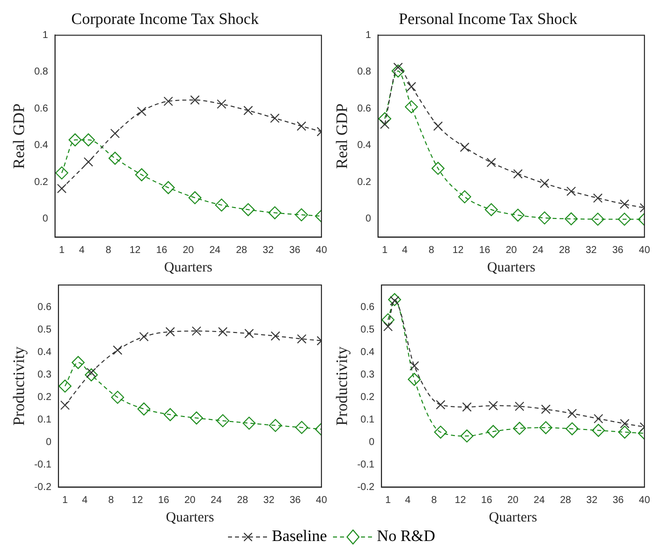 The height and width of the screenshot is (559, 661). What do you see at coordinates (538, 250) in the screenshot?
I see `x-tick-label: 24` at bounding box center [538, 250].